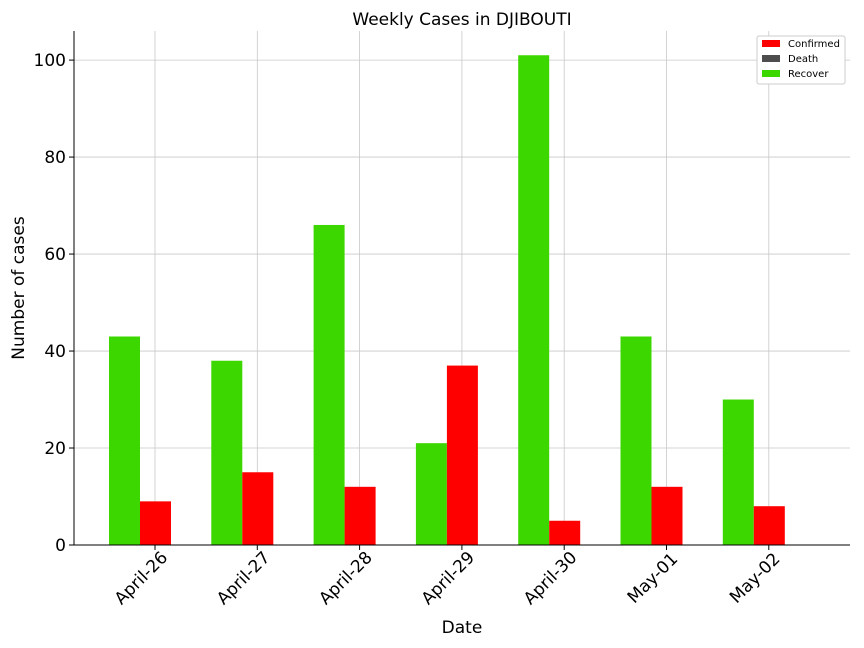  Describe the element at coordinates (345, 578) in the screenshot. I see `x-tick-label: April-28` at that location.